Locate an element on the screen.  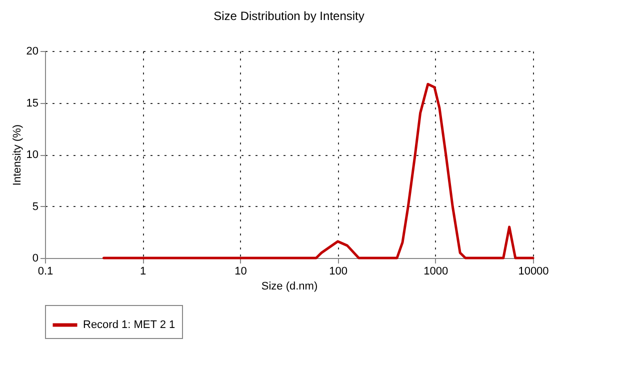
x-tick-label: 1000 is located at coordinates (436, 272).